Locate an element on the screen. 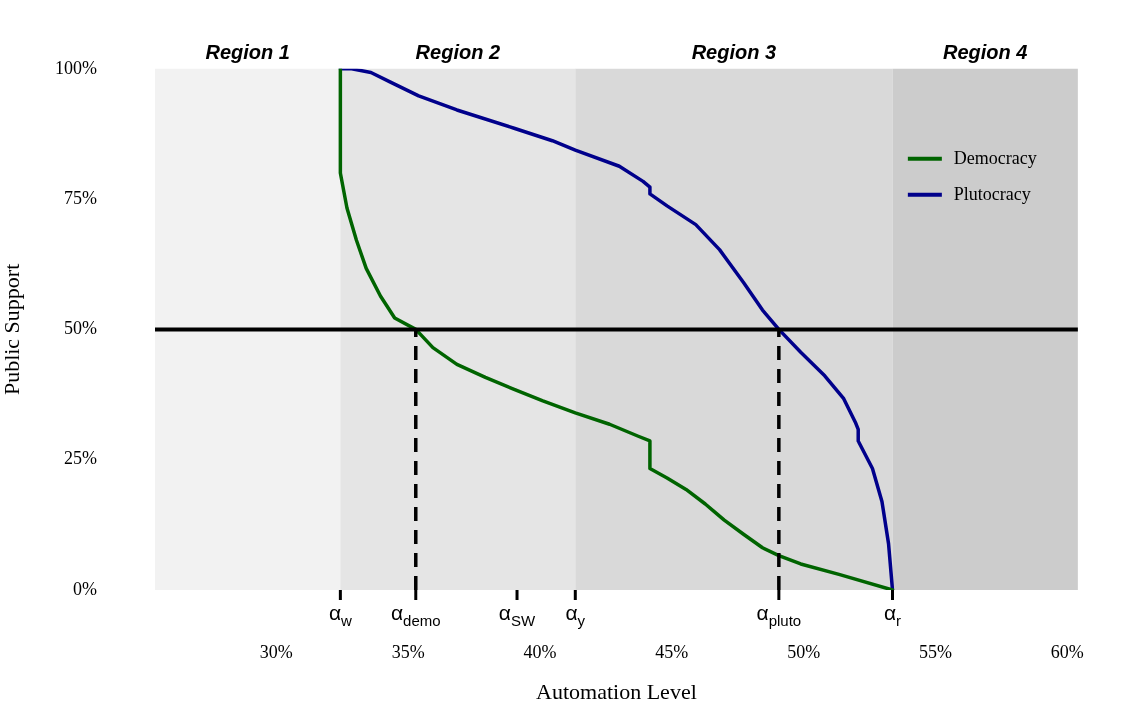 The height and width of the screenshot is (710, 1136). y-axis-title: Public Support is located at coordinates (12, 329).